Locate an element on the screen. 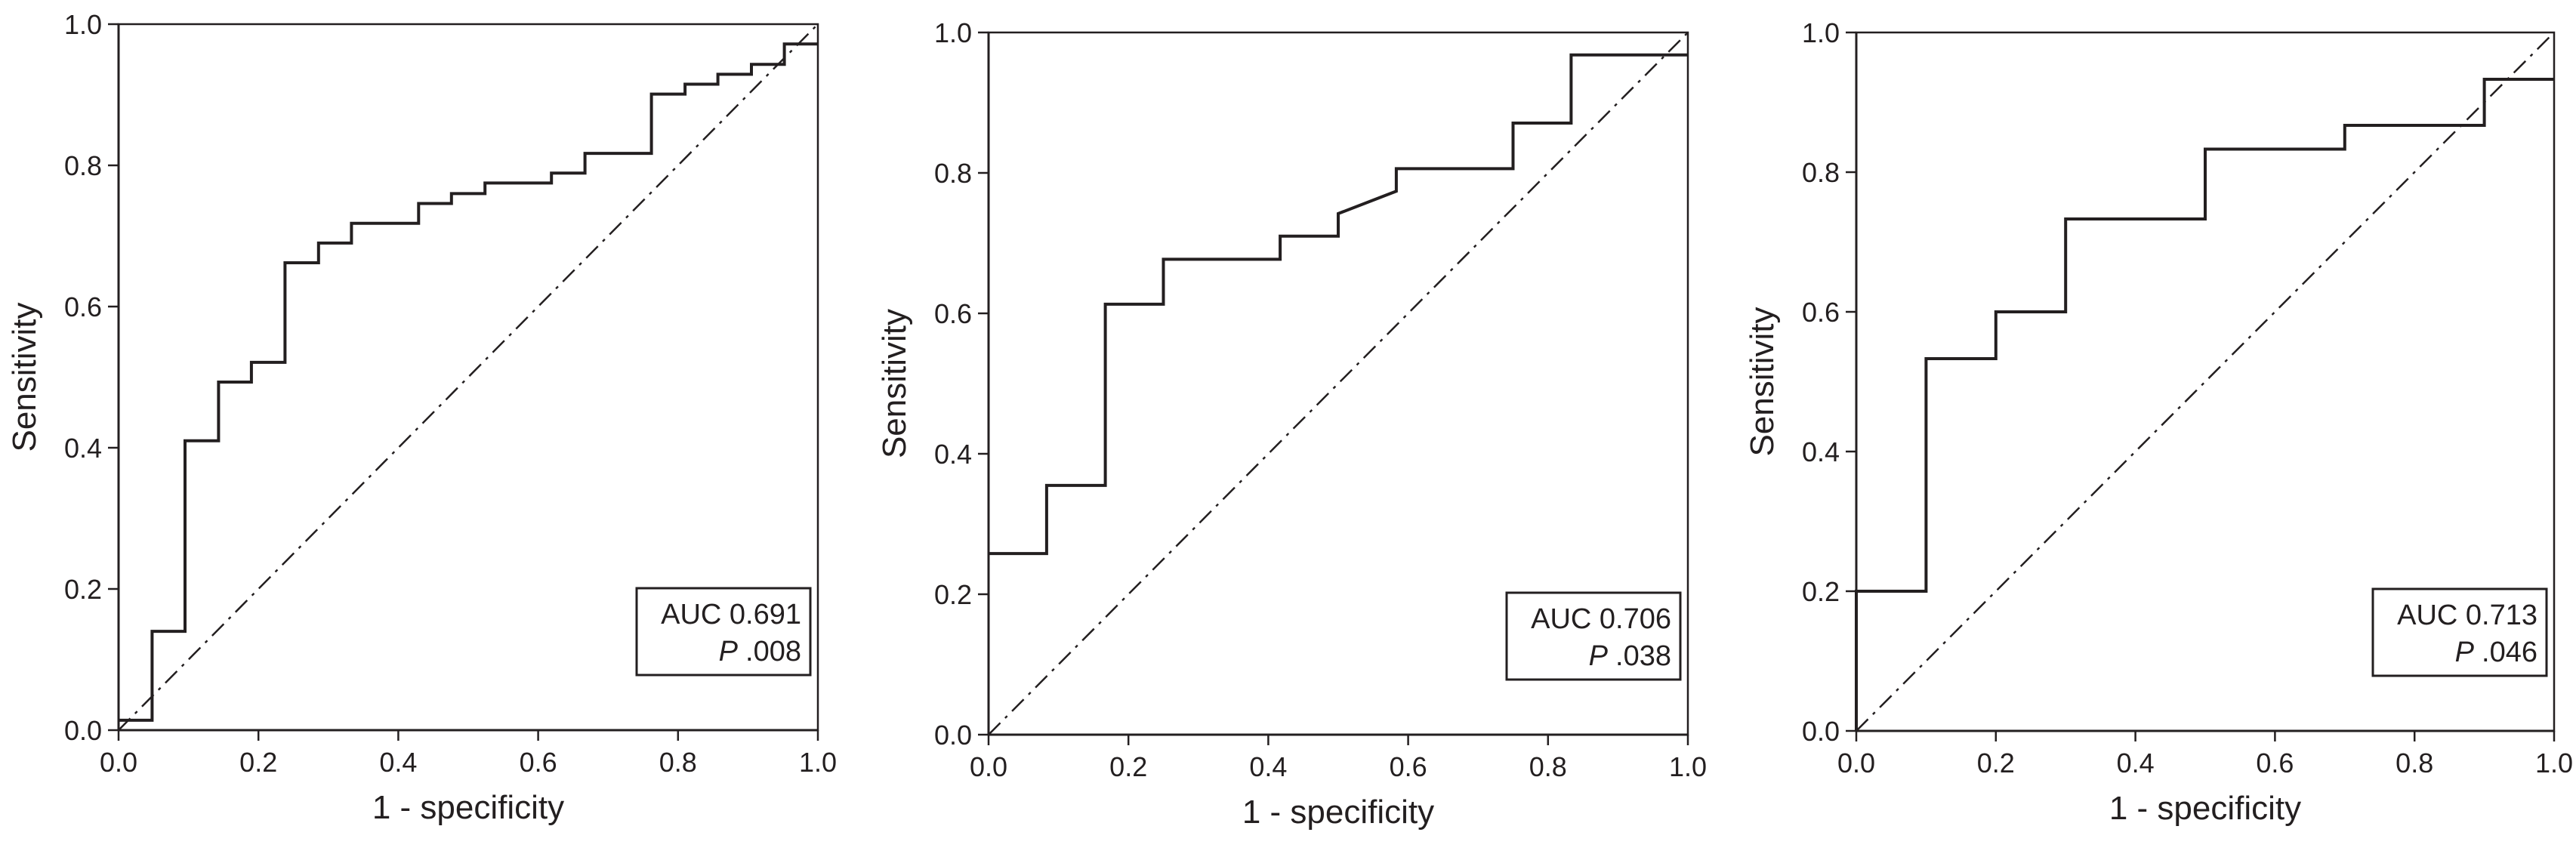  auc-value: AUC 0.691 is located at coordinates (731, 614).